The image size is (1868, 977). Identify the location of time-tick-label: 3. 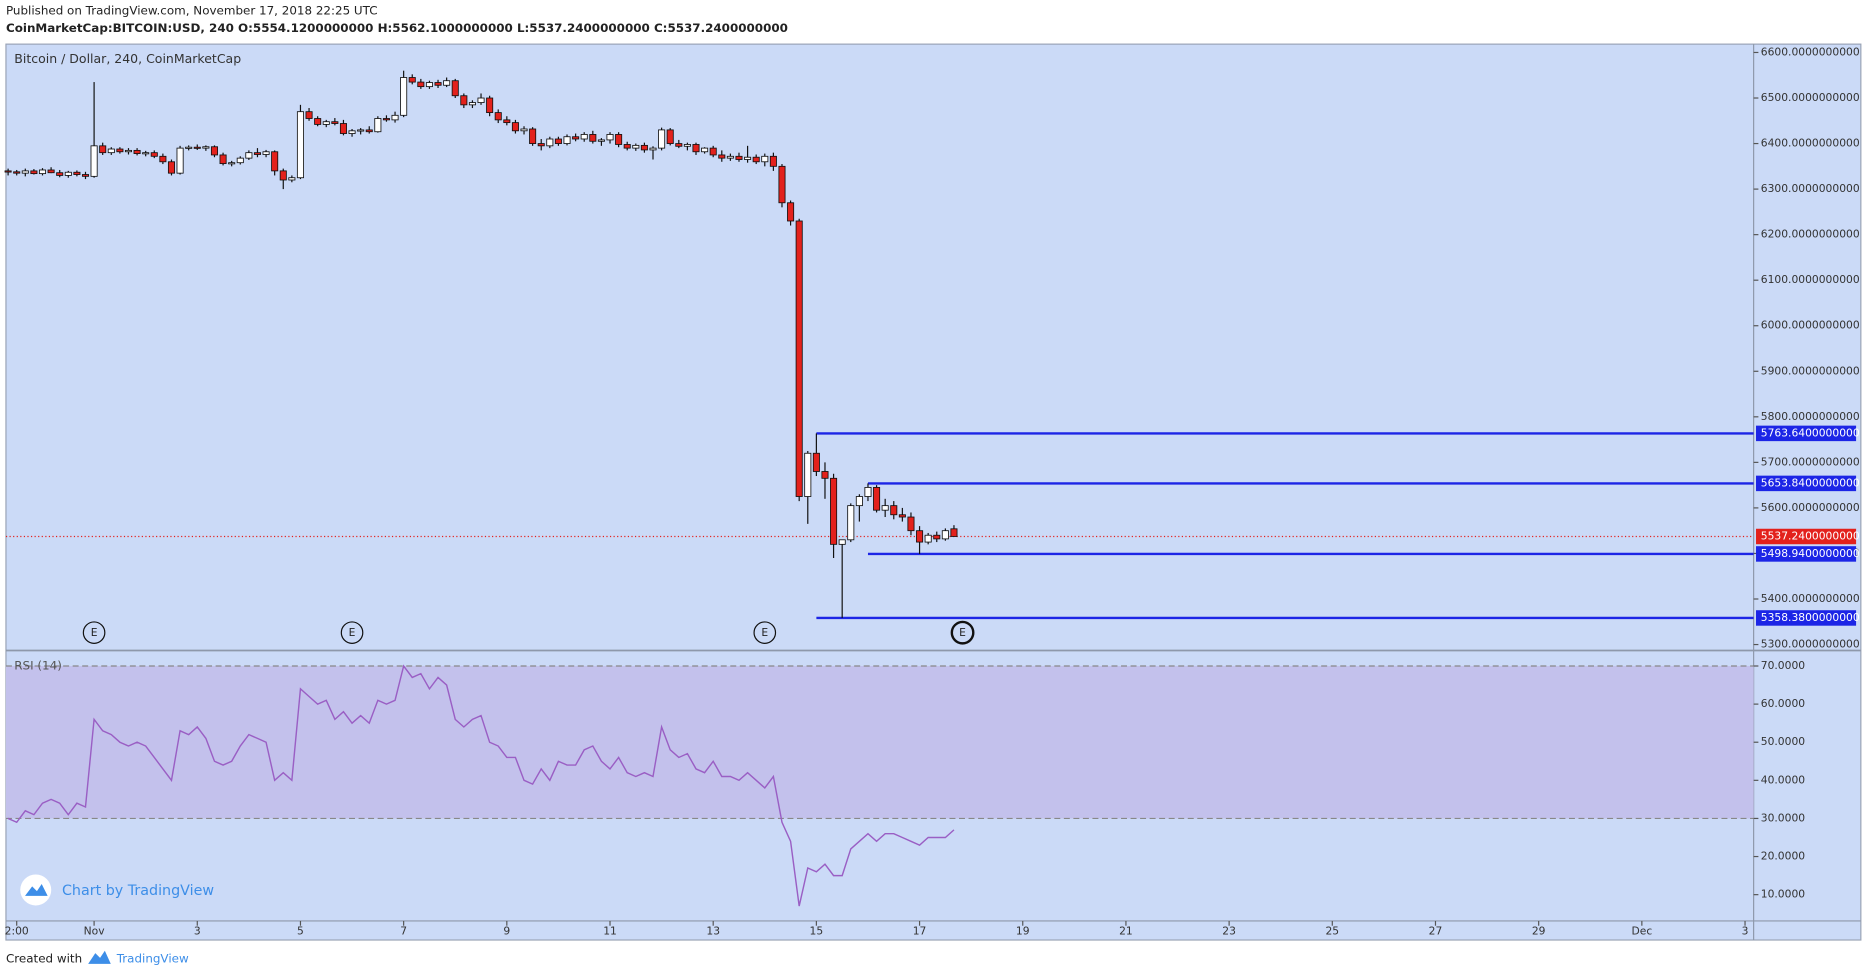
(1745, 931).